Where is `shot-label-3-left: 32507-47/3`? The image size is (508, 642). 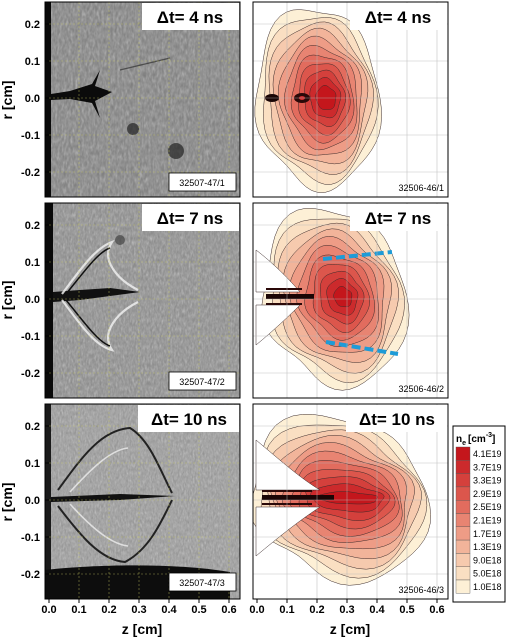
shot-label-3-left: 32507-47/3 is located at coordinates (202, 583).